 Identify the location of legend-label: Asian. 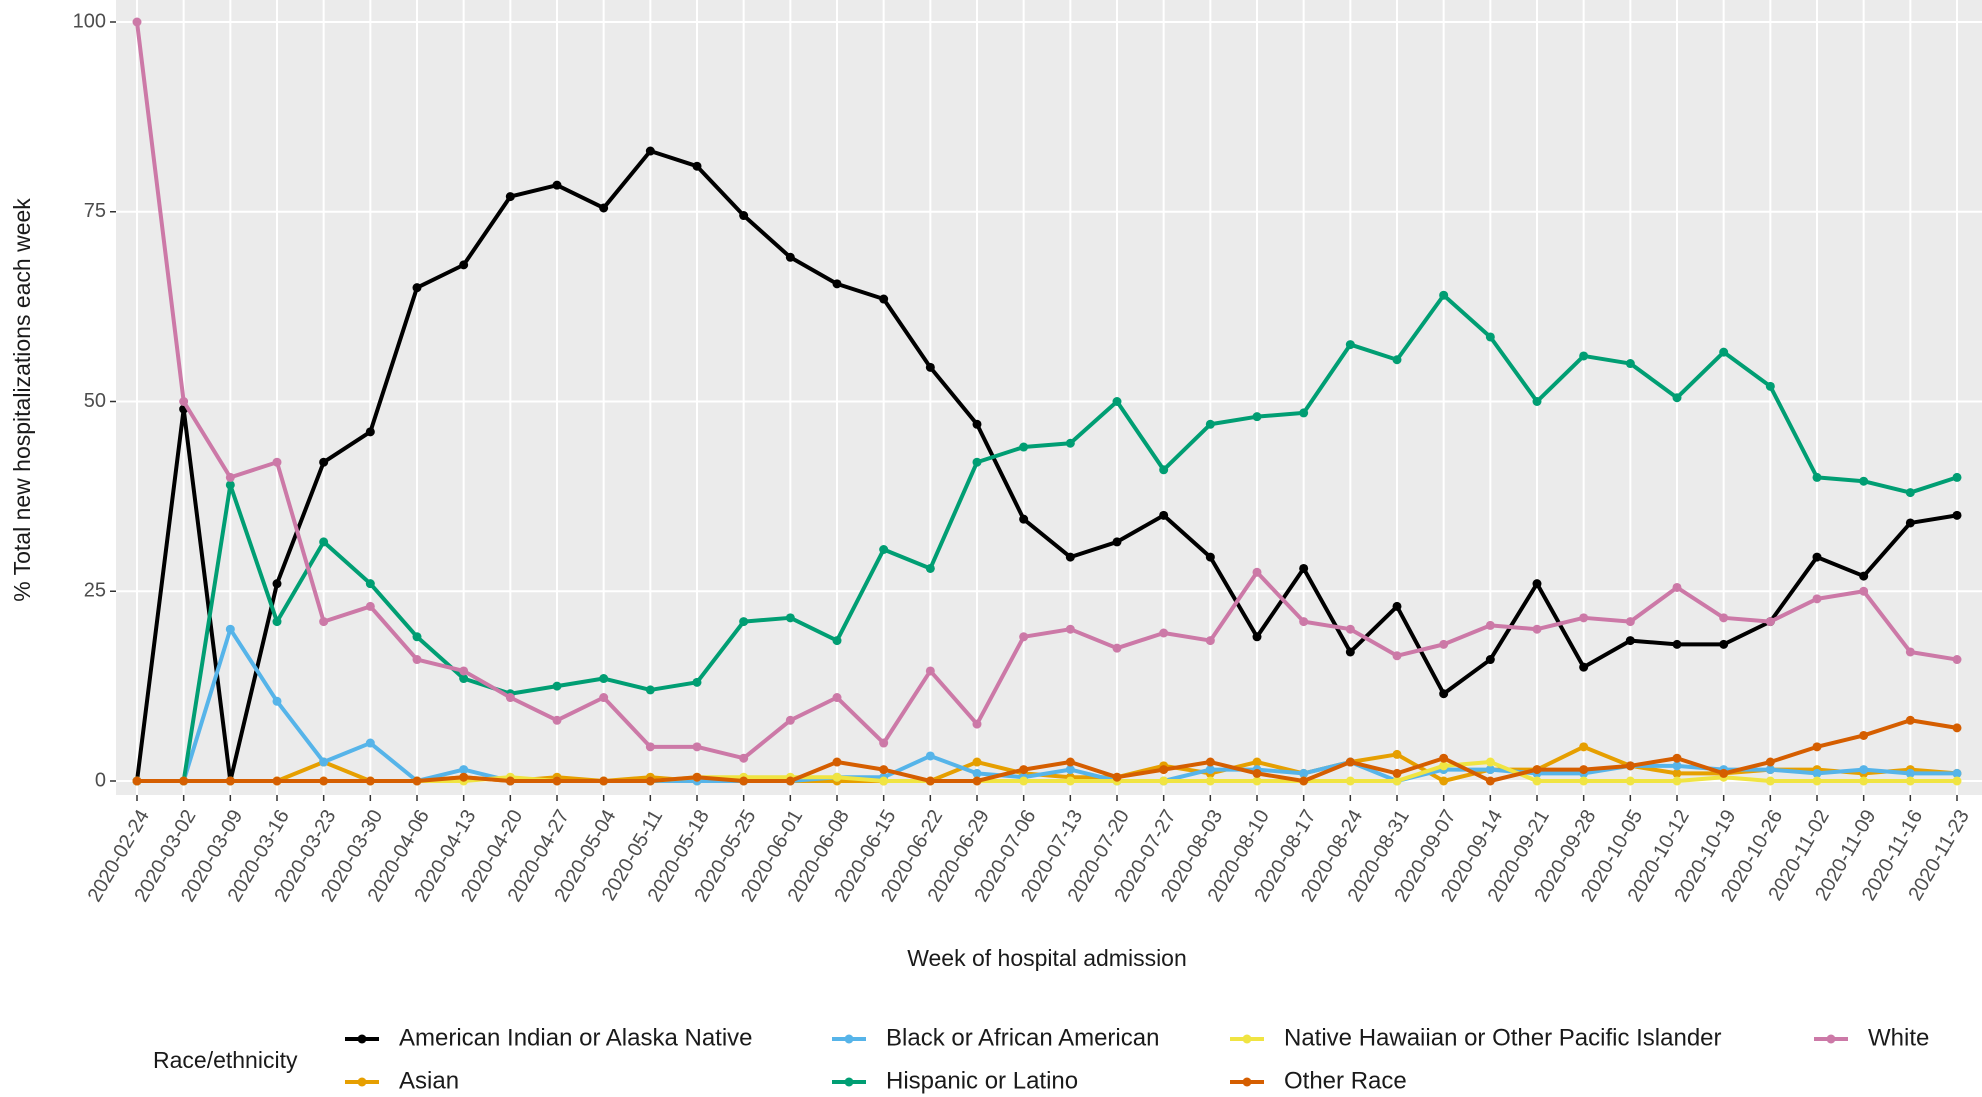
(429, 1080).